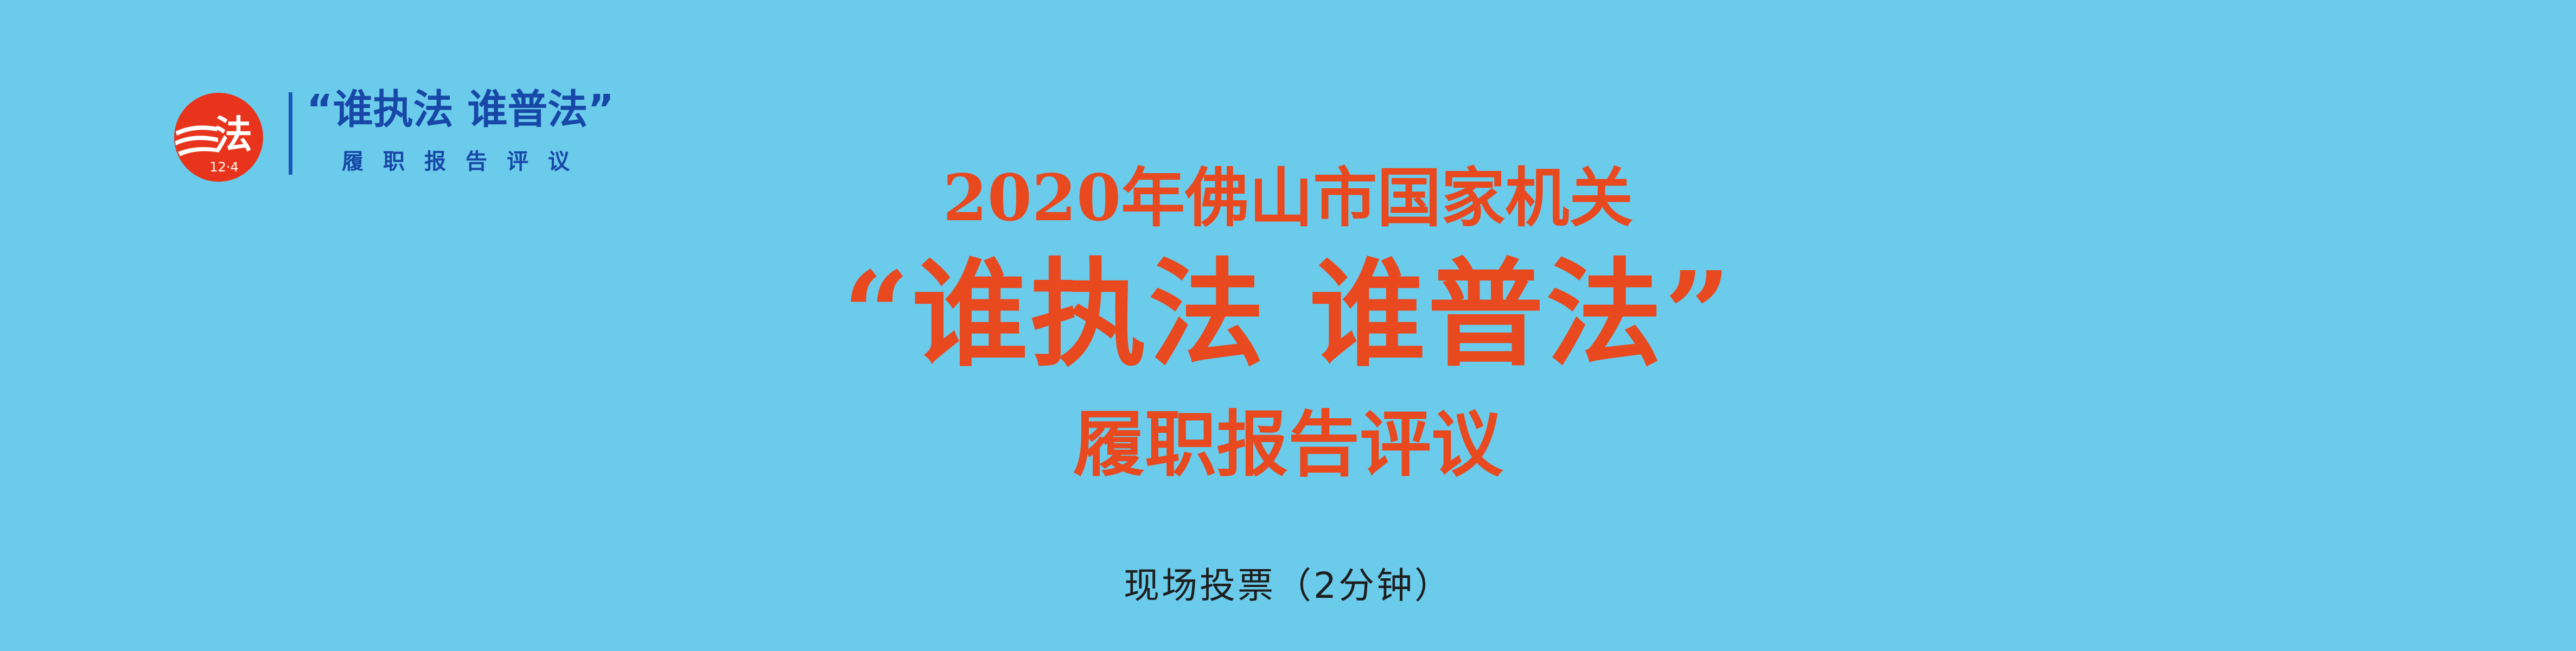  What do you see at coordinates (461, 109) in the screenshot?
I see `logo-slogan: “谁执法 谁普法”` at bounding box center [461, 109].